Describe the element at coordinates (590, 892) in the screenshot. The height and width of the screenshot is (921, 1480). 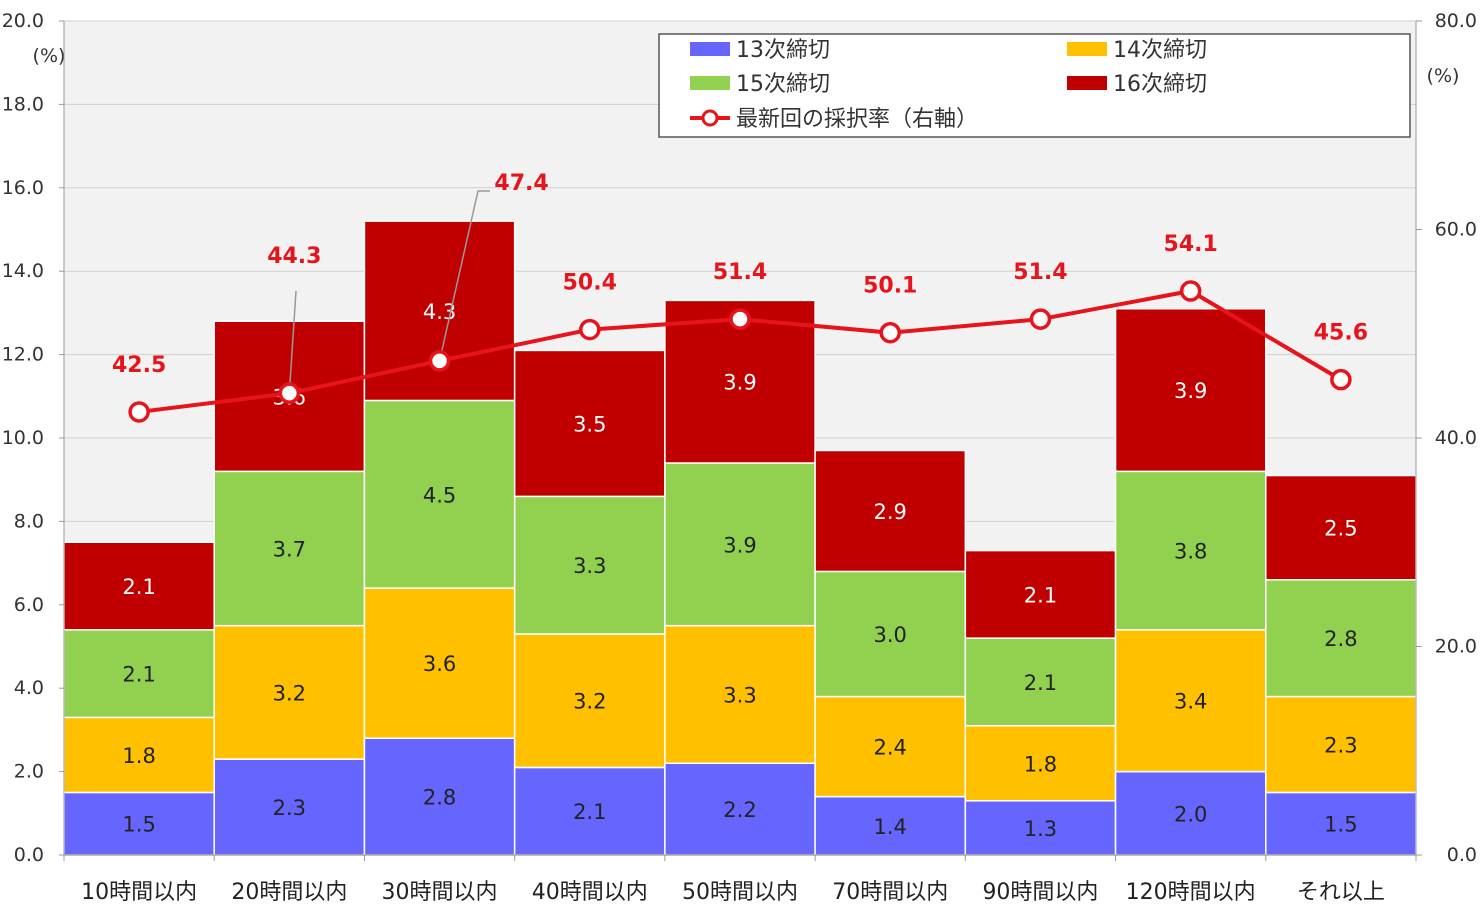
I see `x-category-label: 40時間以内` at that location.